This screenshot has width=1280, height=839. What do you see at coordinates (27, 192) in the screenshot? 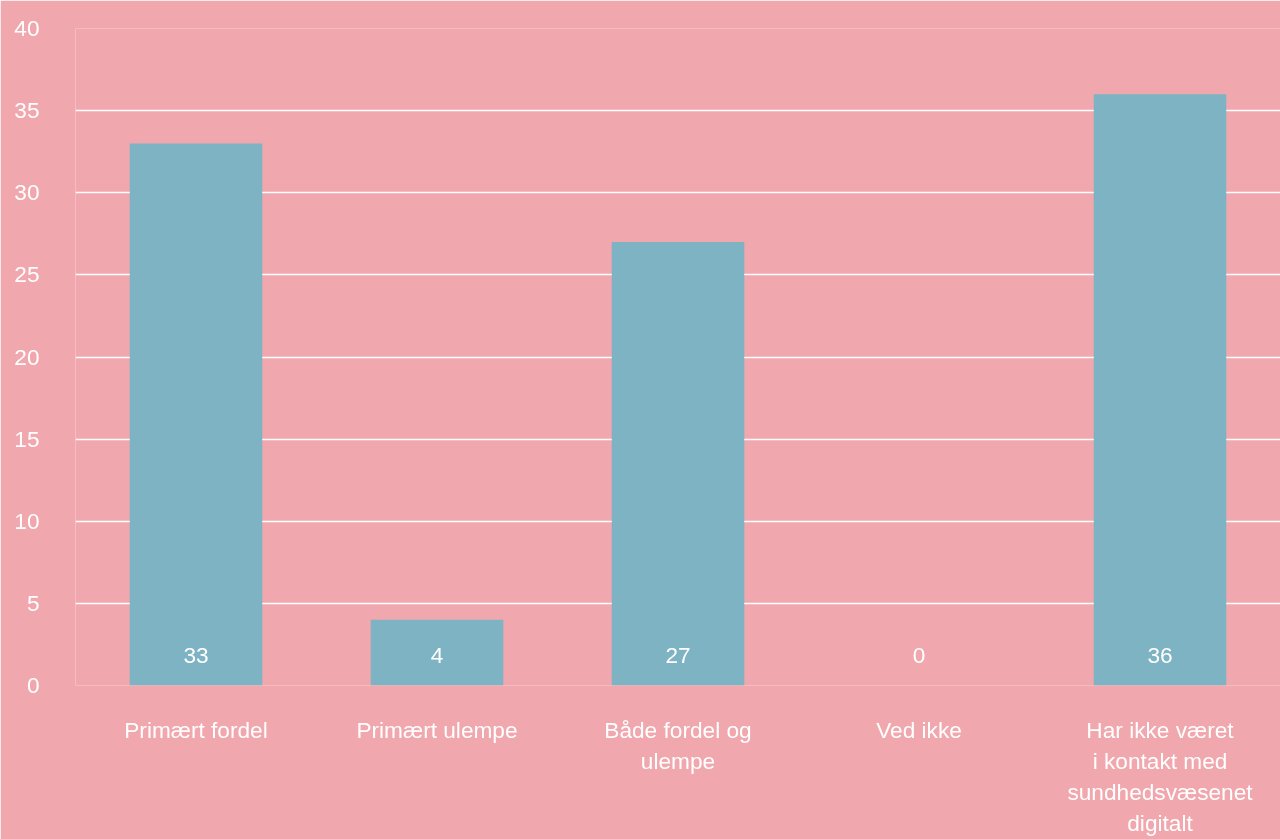
I see `y-tick-label: 30` at bounding box center [27, 192].